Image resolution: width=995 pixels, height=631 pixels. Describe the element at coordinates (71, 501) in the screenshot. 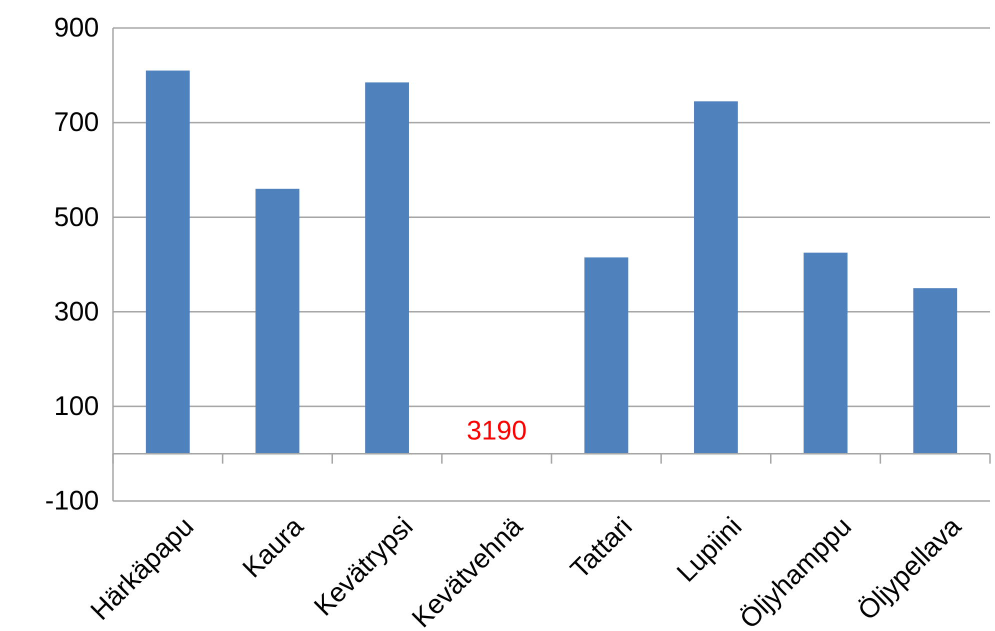

I see `y-tick-label: -100` at that location.